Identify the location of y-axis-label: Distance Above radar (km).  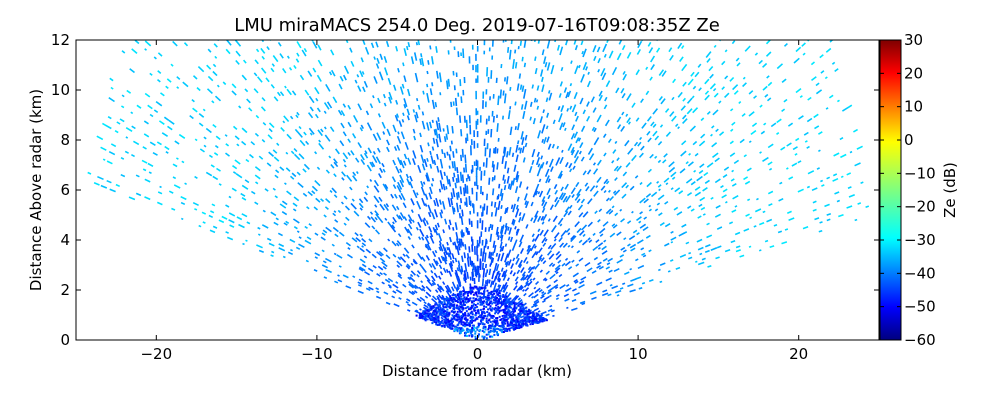
(36, 190).